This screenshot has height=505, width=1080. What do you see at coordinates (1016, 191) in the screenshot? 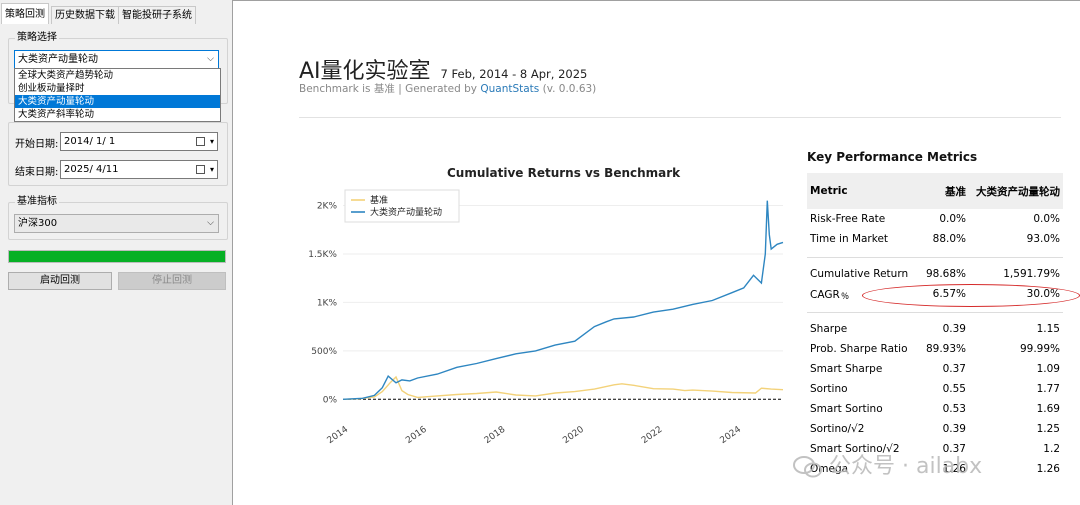
I see `metrics-header-column: 大类资产动量轮动` at bounding box center [1016, 191].